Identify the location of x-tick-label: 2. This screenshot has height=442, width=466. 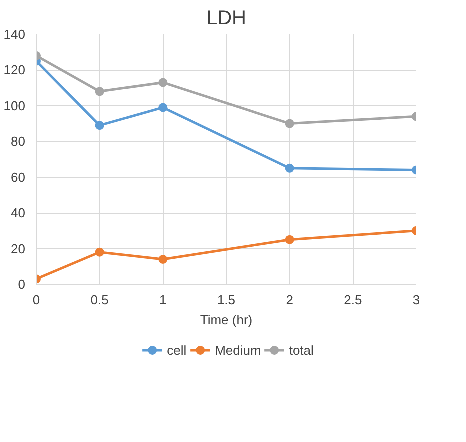
(290, 300).